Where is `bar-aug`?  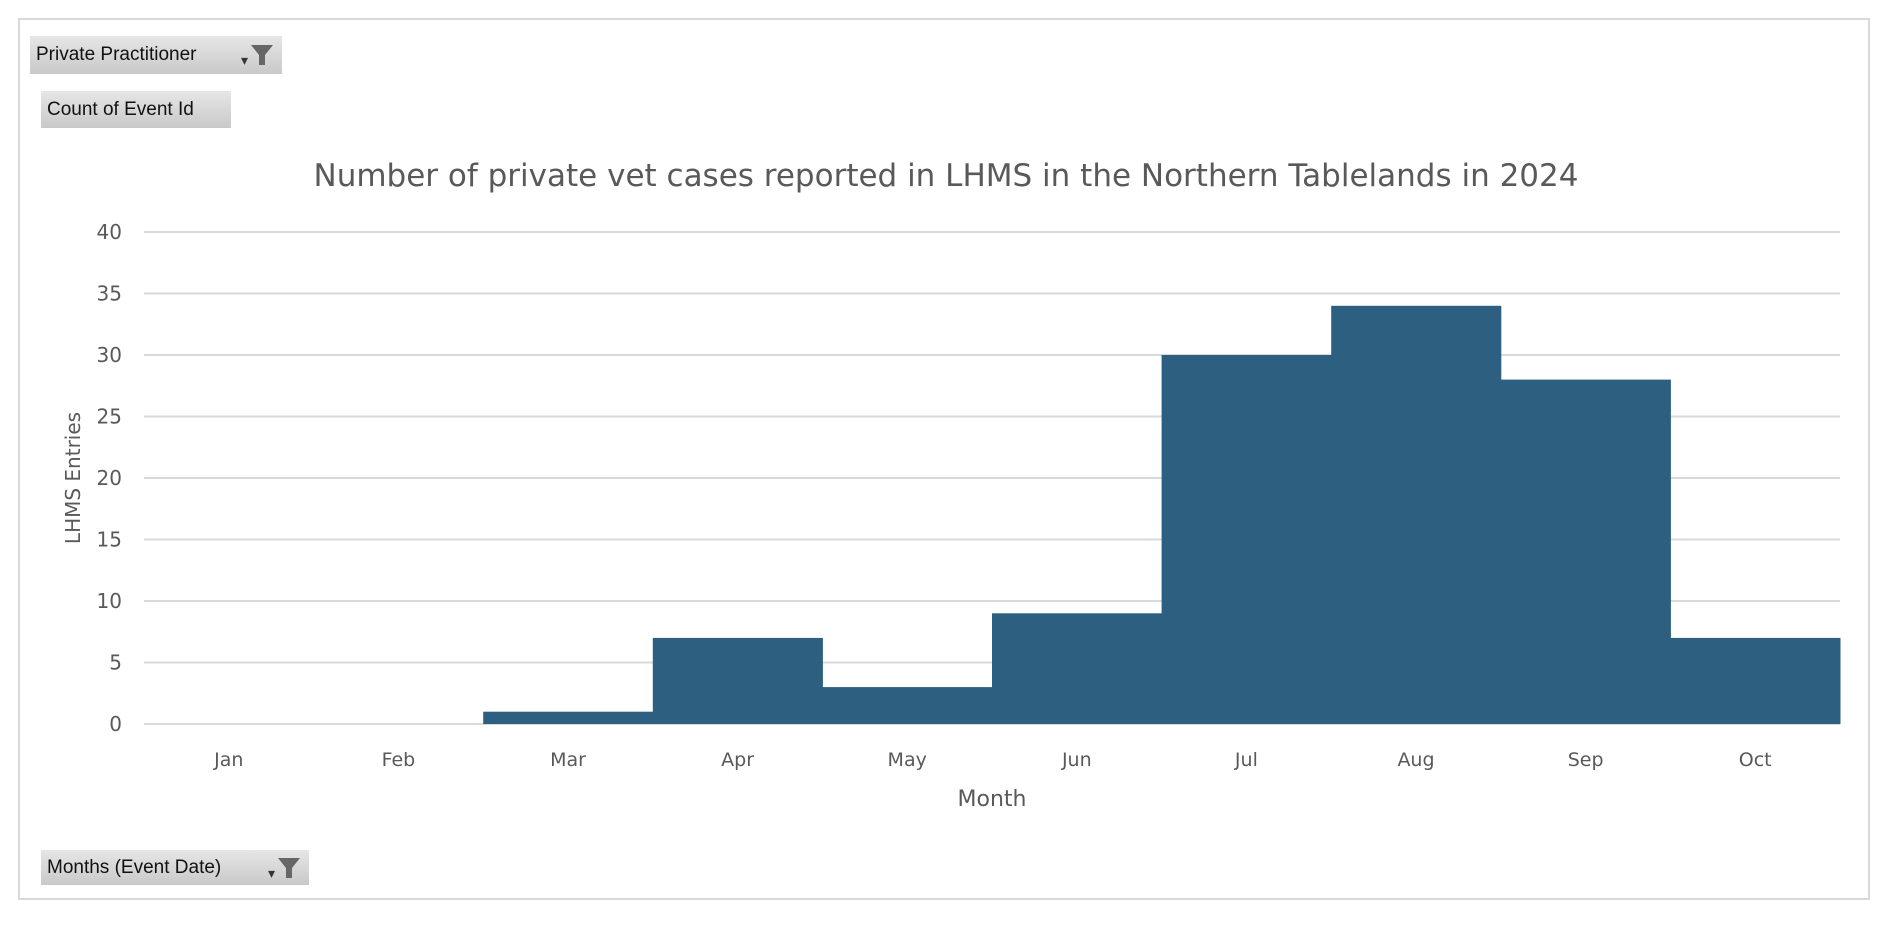
bar-aug is located at coordinates (1416, 514).